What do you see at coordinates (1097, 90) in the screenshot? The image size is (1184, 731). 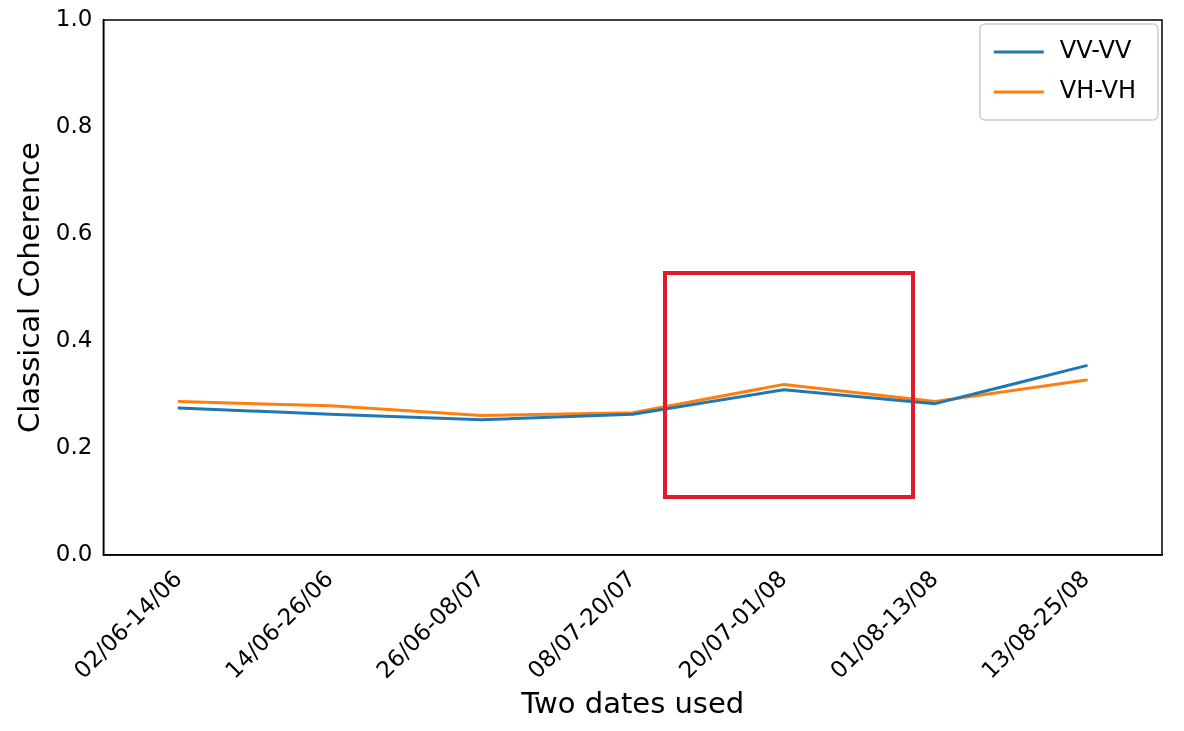 I see `legend-label: VH-VH` at bounding box center [1097, 90].